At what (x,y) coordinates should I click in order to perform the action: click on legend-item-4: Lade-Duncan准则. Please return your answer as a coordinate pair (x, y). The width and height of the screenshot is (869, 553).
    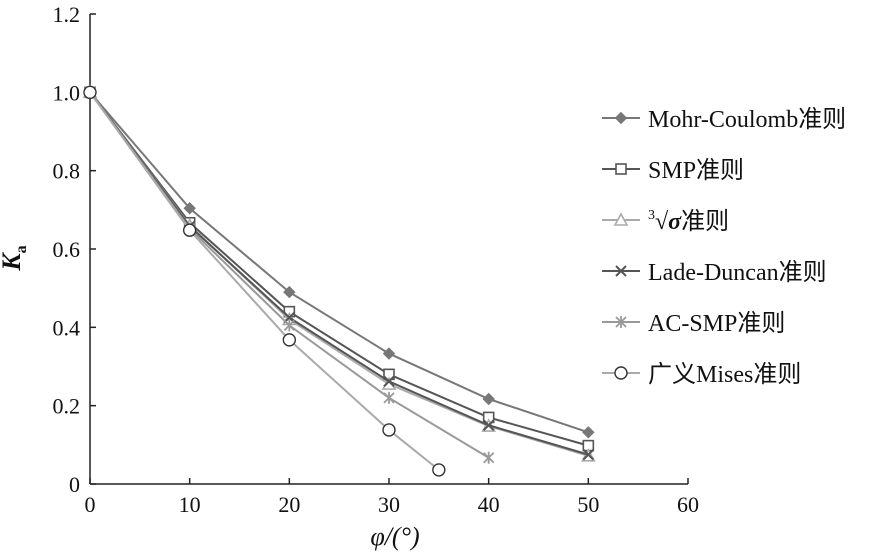
    Looking at the image, I should click on (714, 272).